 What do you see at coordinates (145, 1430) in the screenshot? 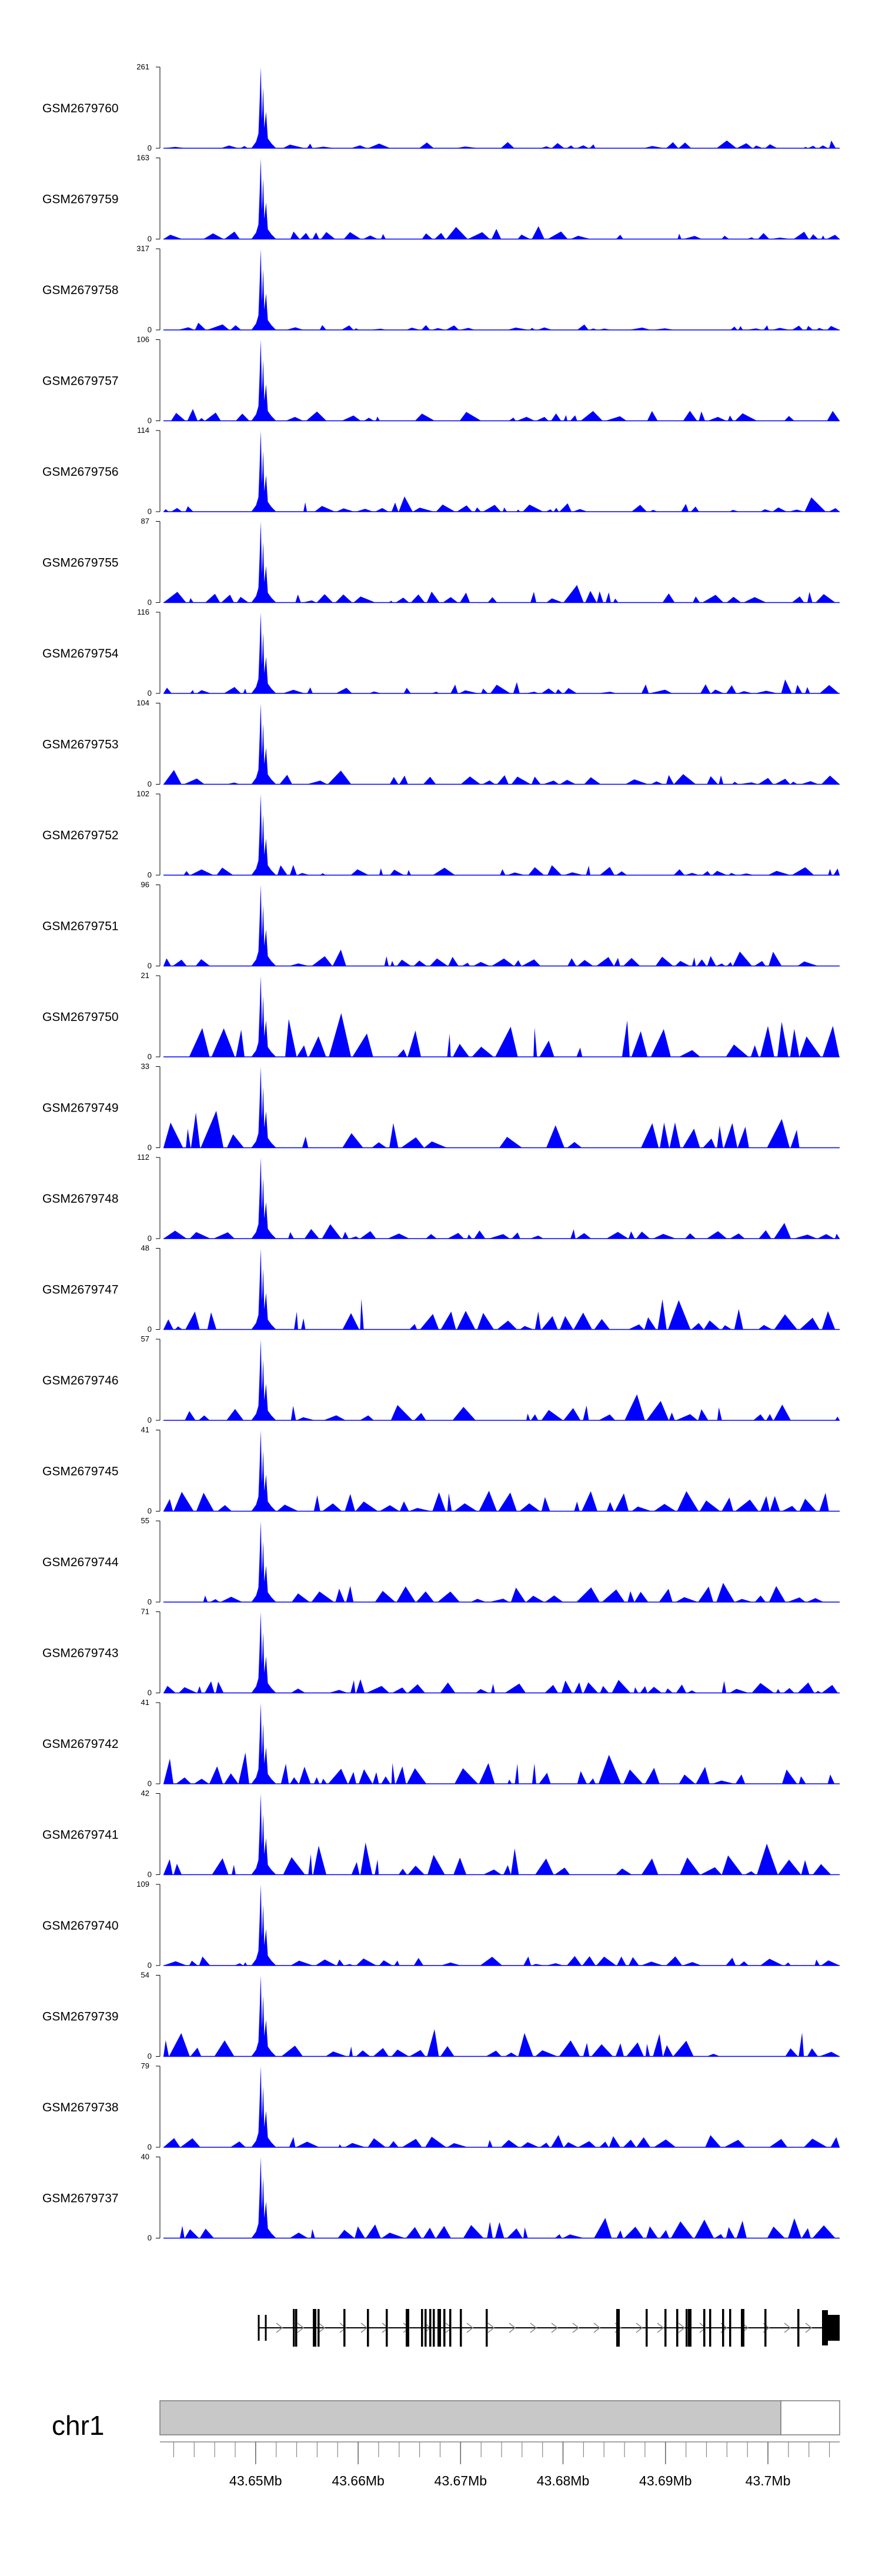
I see `y-axis-max-label: 41` at bounding box center [145, 1430].